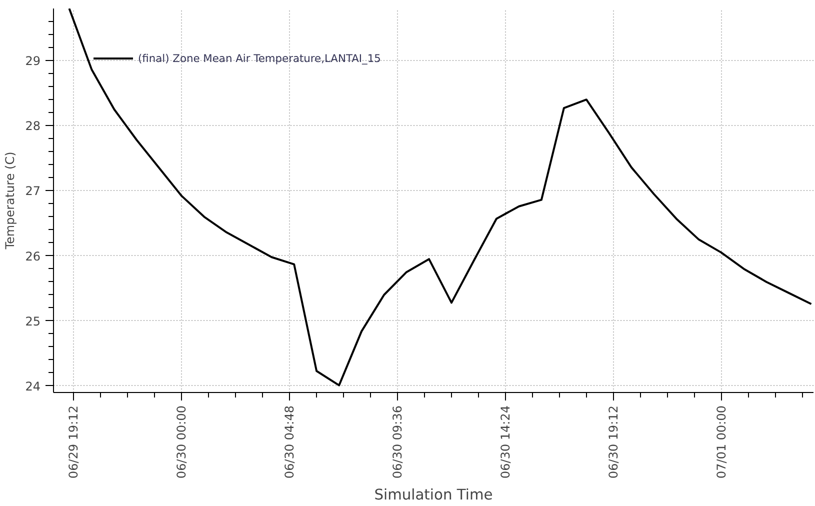  I want to click on x-tick-label: 06/30 14:24, so click(505, 441).